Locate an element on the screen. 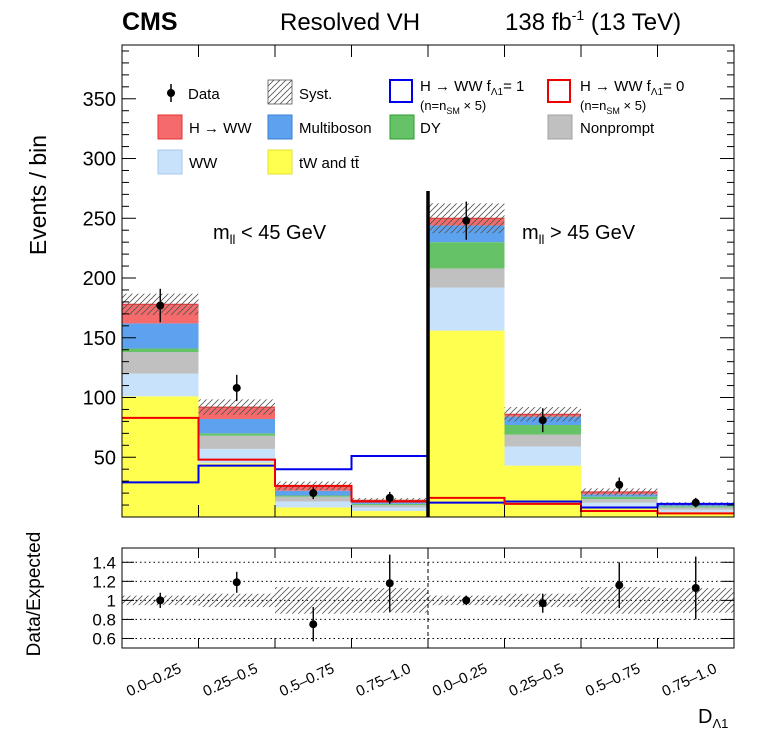 Image resolution: width=764 pixels, height=741 pixels. legend-sig0: H → WW fΛ1= 0 (n=nSM × 5) is located at coordinates (615, 97).